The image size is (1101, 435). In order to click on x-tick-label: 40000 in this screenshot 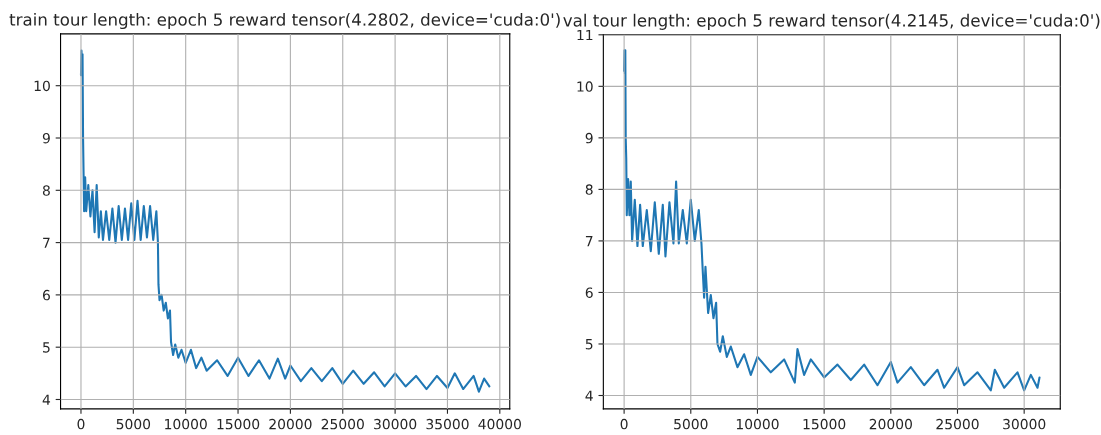, I will do `click(499, 424)`.